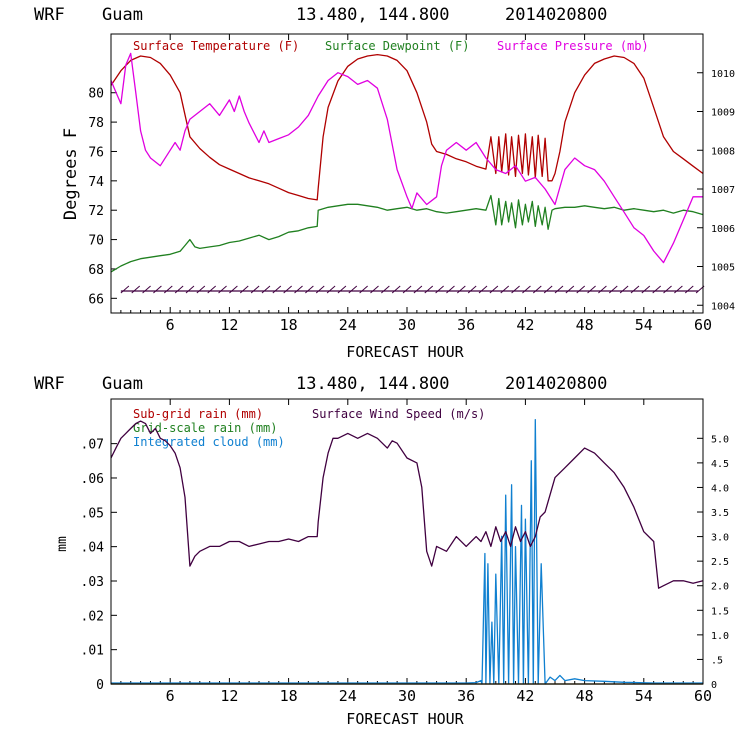  What do you see at coordinates (216, 46) in the screenshot?
I see `legend-surface-temperature: Surface Temperature (F)` at bounding box center [216, 46].